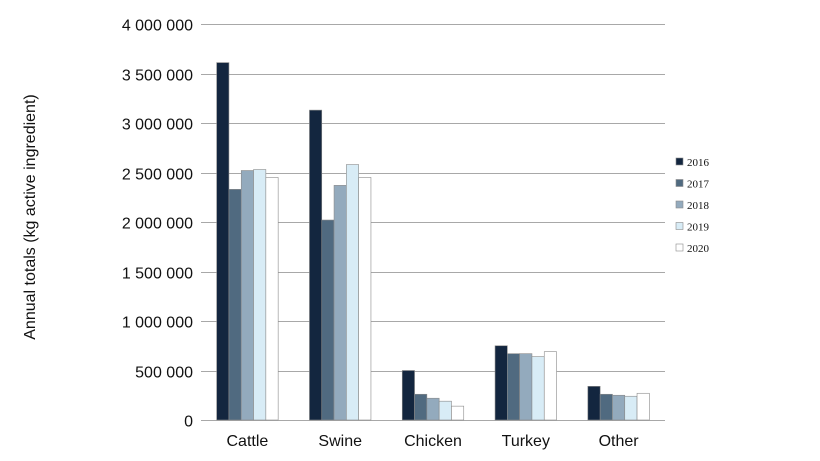 The image size is (820, 461). I want to click on bar-cattle-2016, so click(223, 241).